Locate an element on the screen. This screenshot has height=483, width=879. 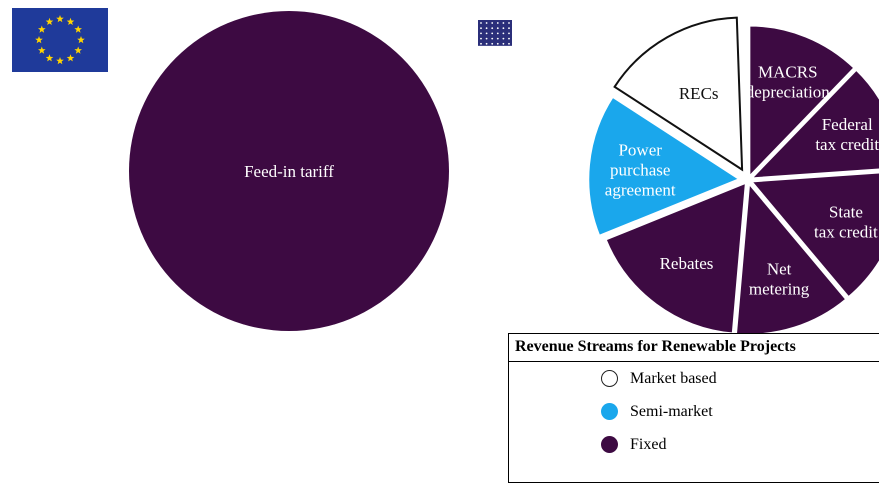
pie-slice-state-tax-credit is located at coordinates (813, 235).